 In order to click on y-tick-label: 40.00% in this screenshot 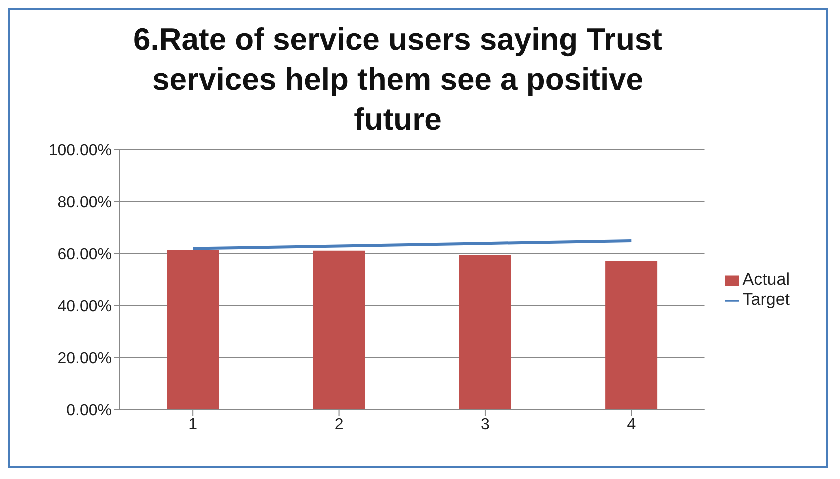, I will do `click(85, 307)`.